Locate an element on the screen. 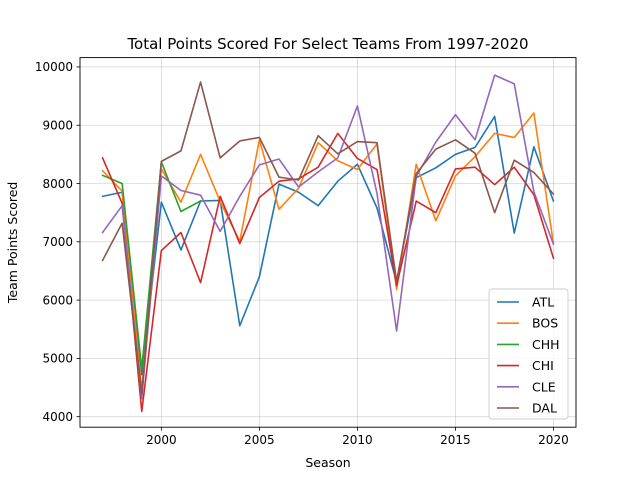  y-axis-label: Team Points Scored is located at coordinates (12, 243).